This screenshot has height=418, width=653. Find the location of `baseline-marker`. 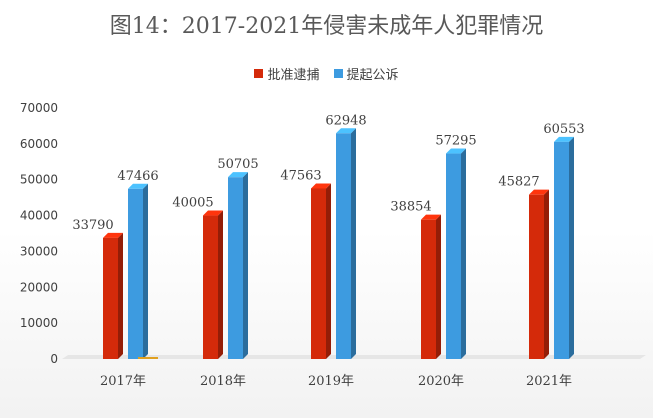

baseline-marker is located at coordinates (148, 358).